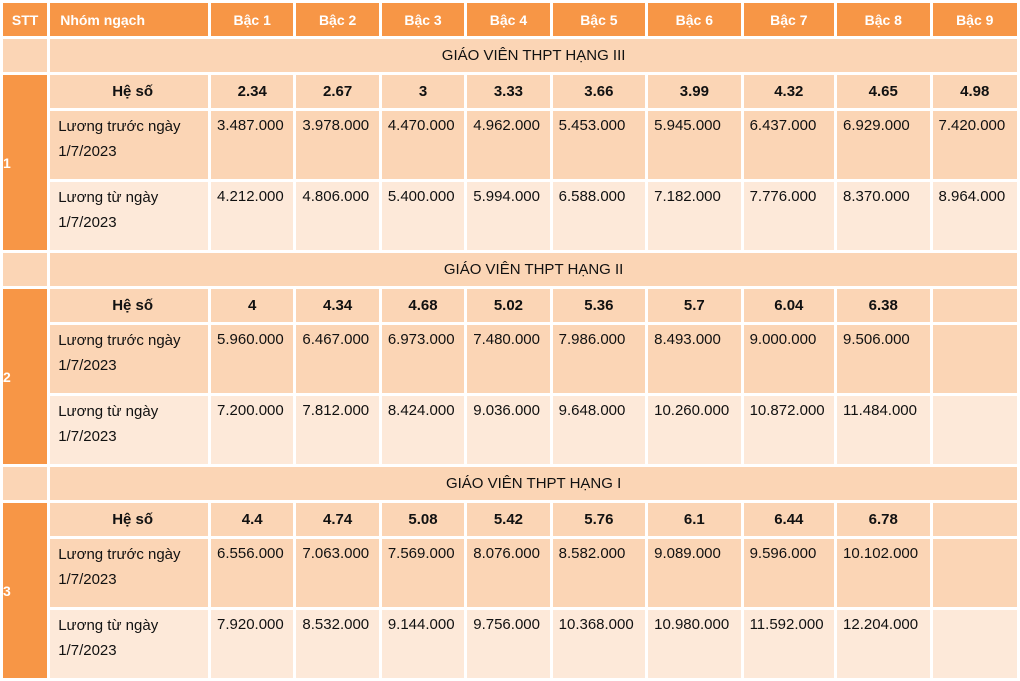 Image resolution: width=1020 pixels, height=681 pixels. I want to click on salary-before-cell: 8.582.000, so click(599, 573).